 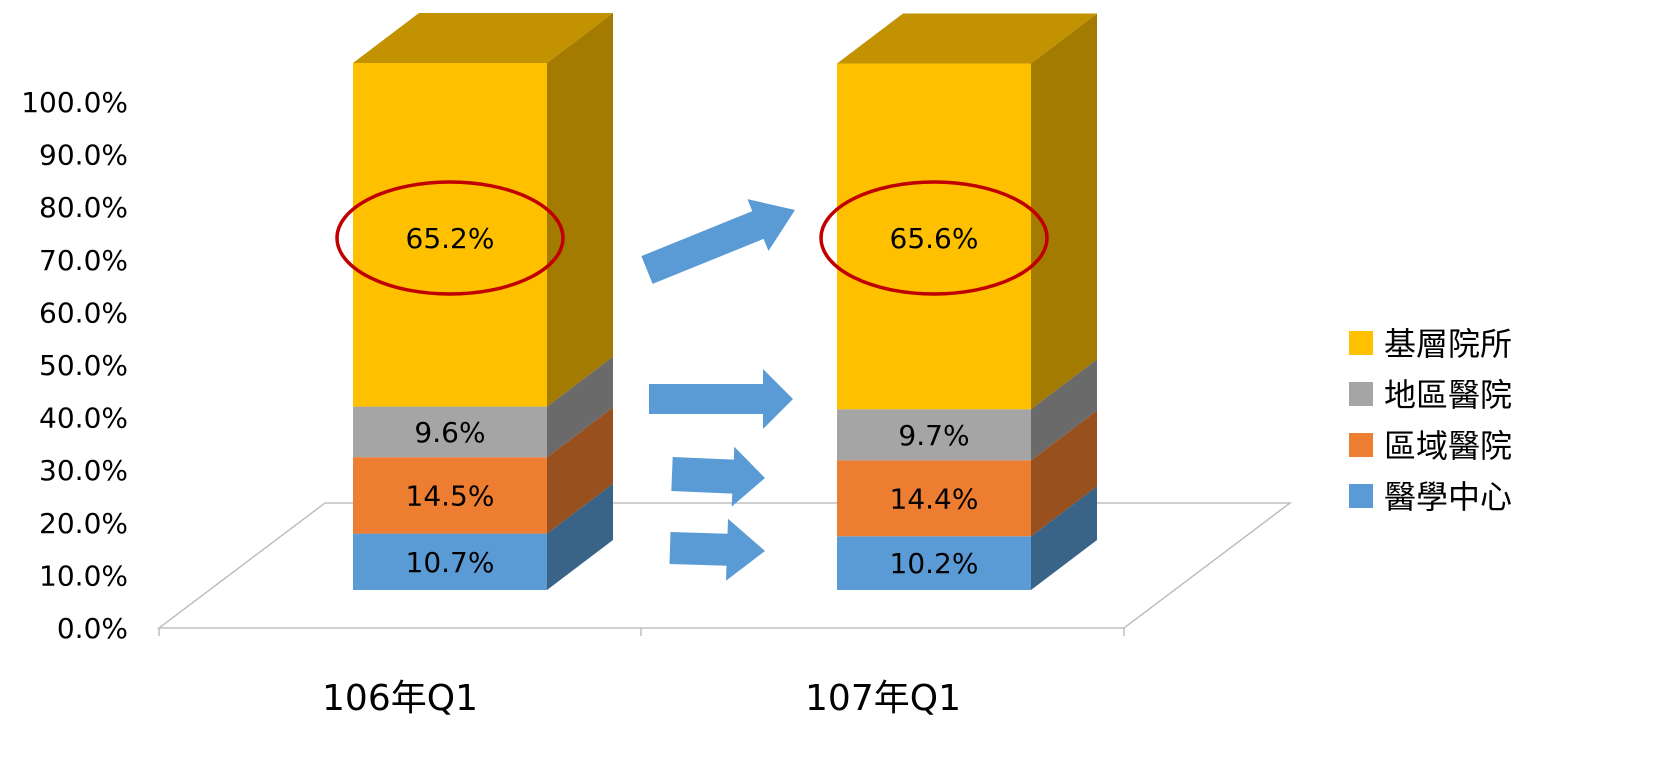 What do you see at coordinates (641, 698) in the screenshot?
I see `x-axis: 106年Q1 107年Q1` at bounding box center [641, 698].